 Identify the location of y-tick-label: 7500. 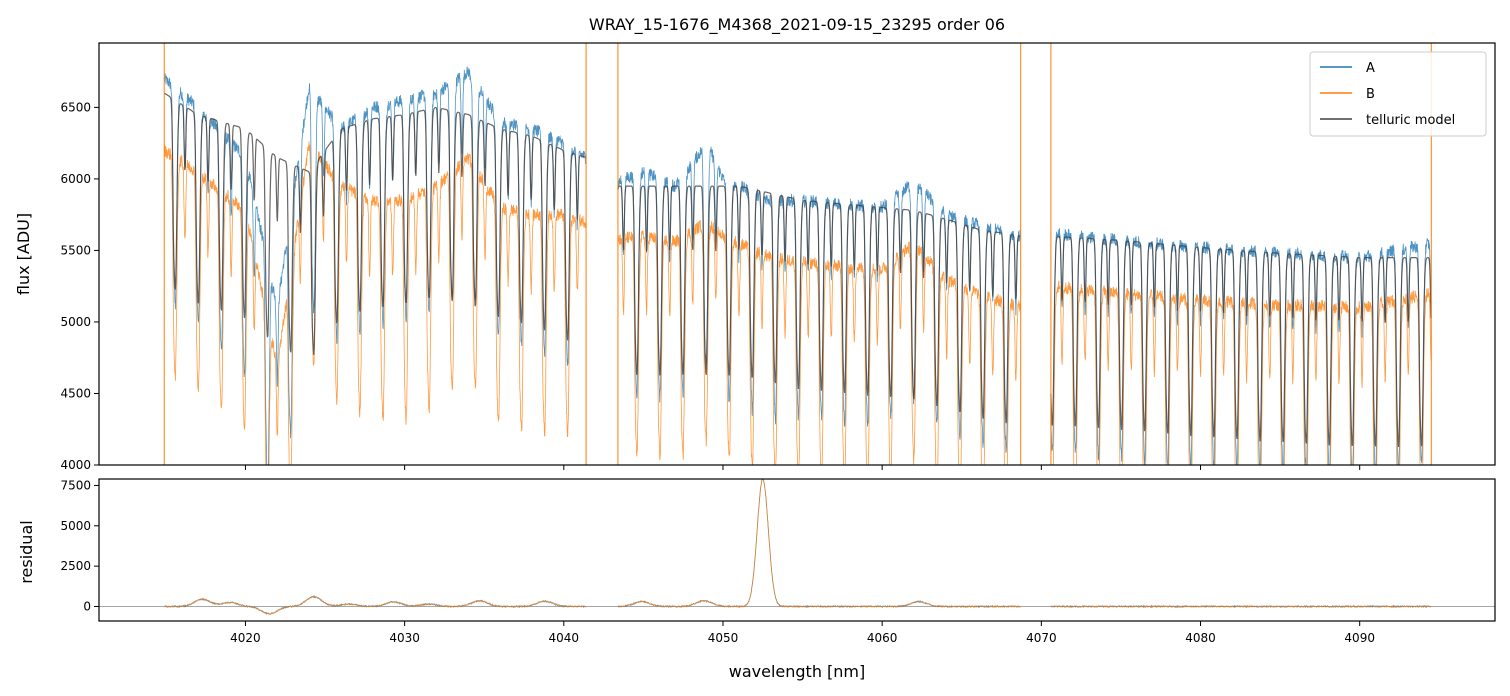
(75, 485).